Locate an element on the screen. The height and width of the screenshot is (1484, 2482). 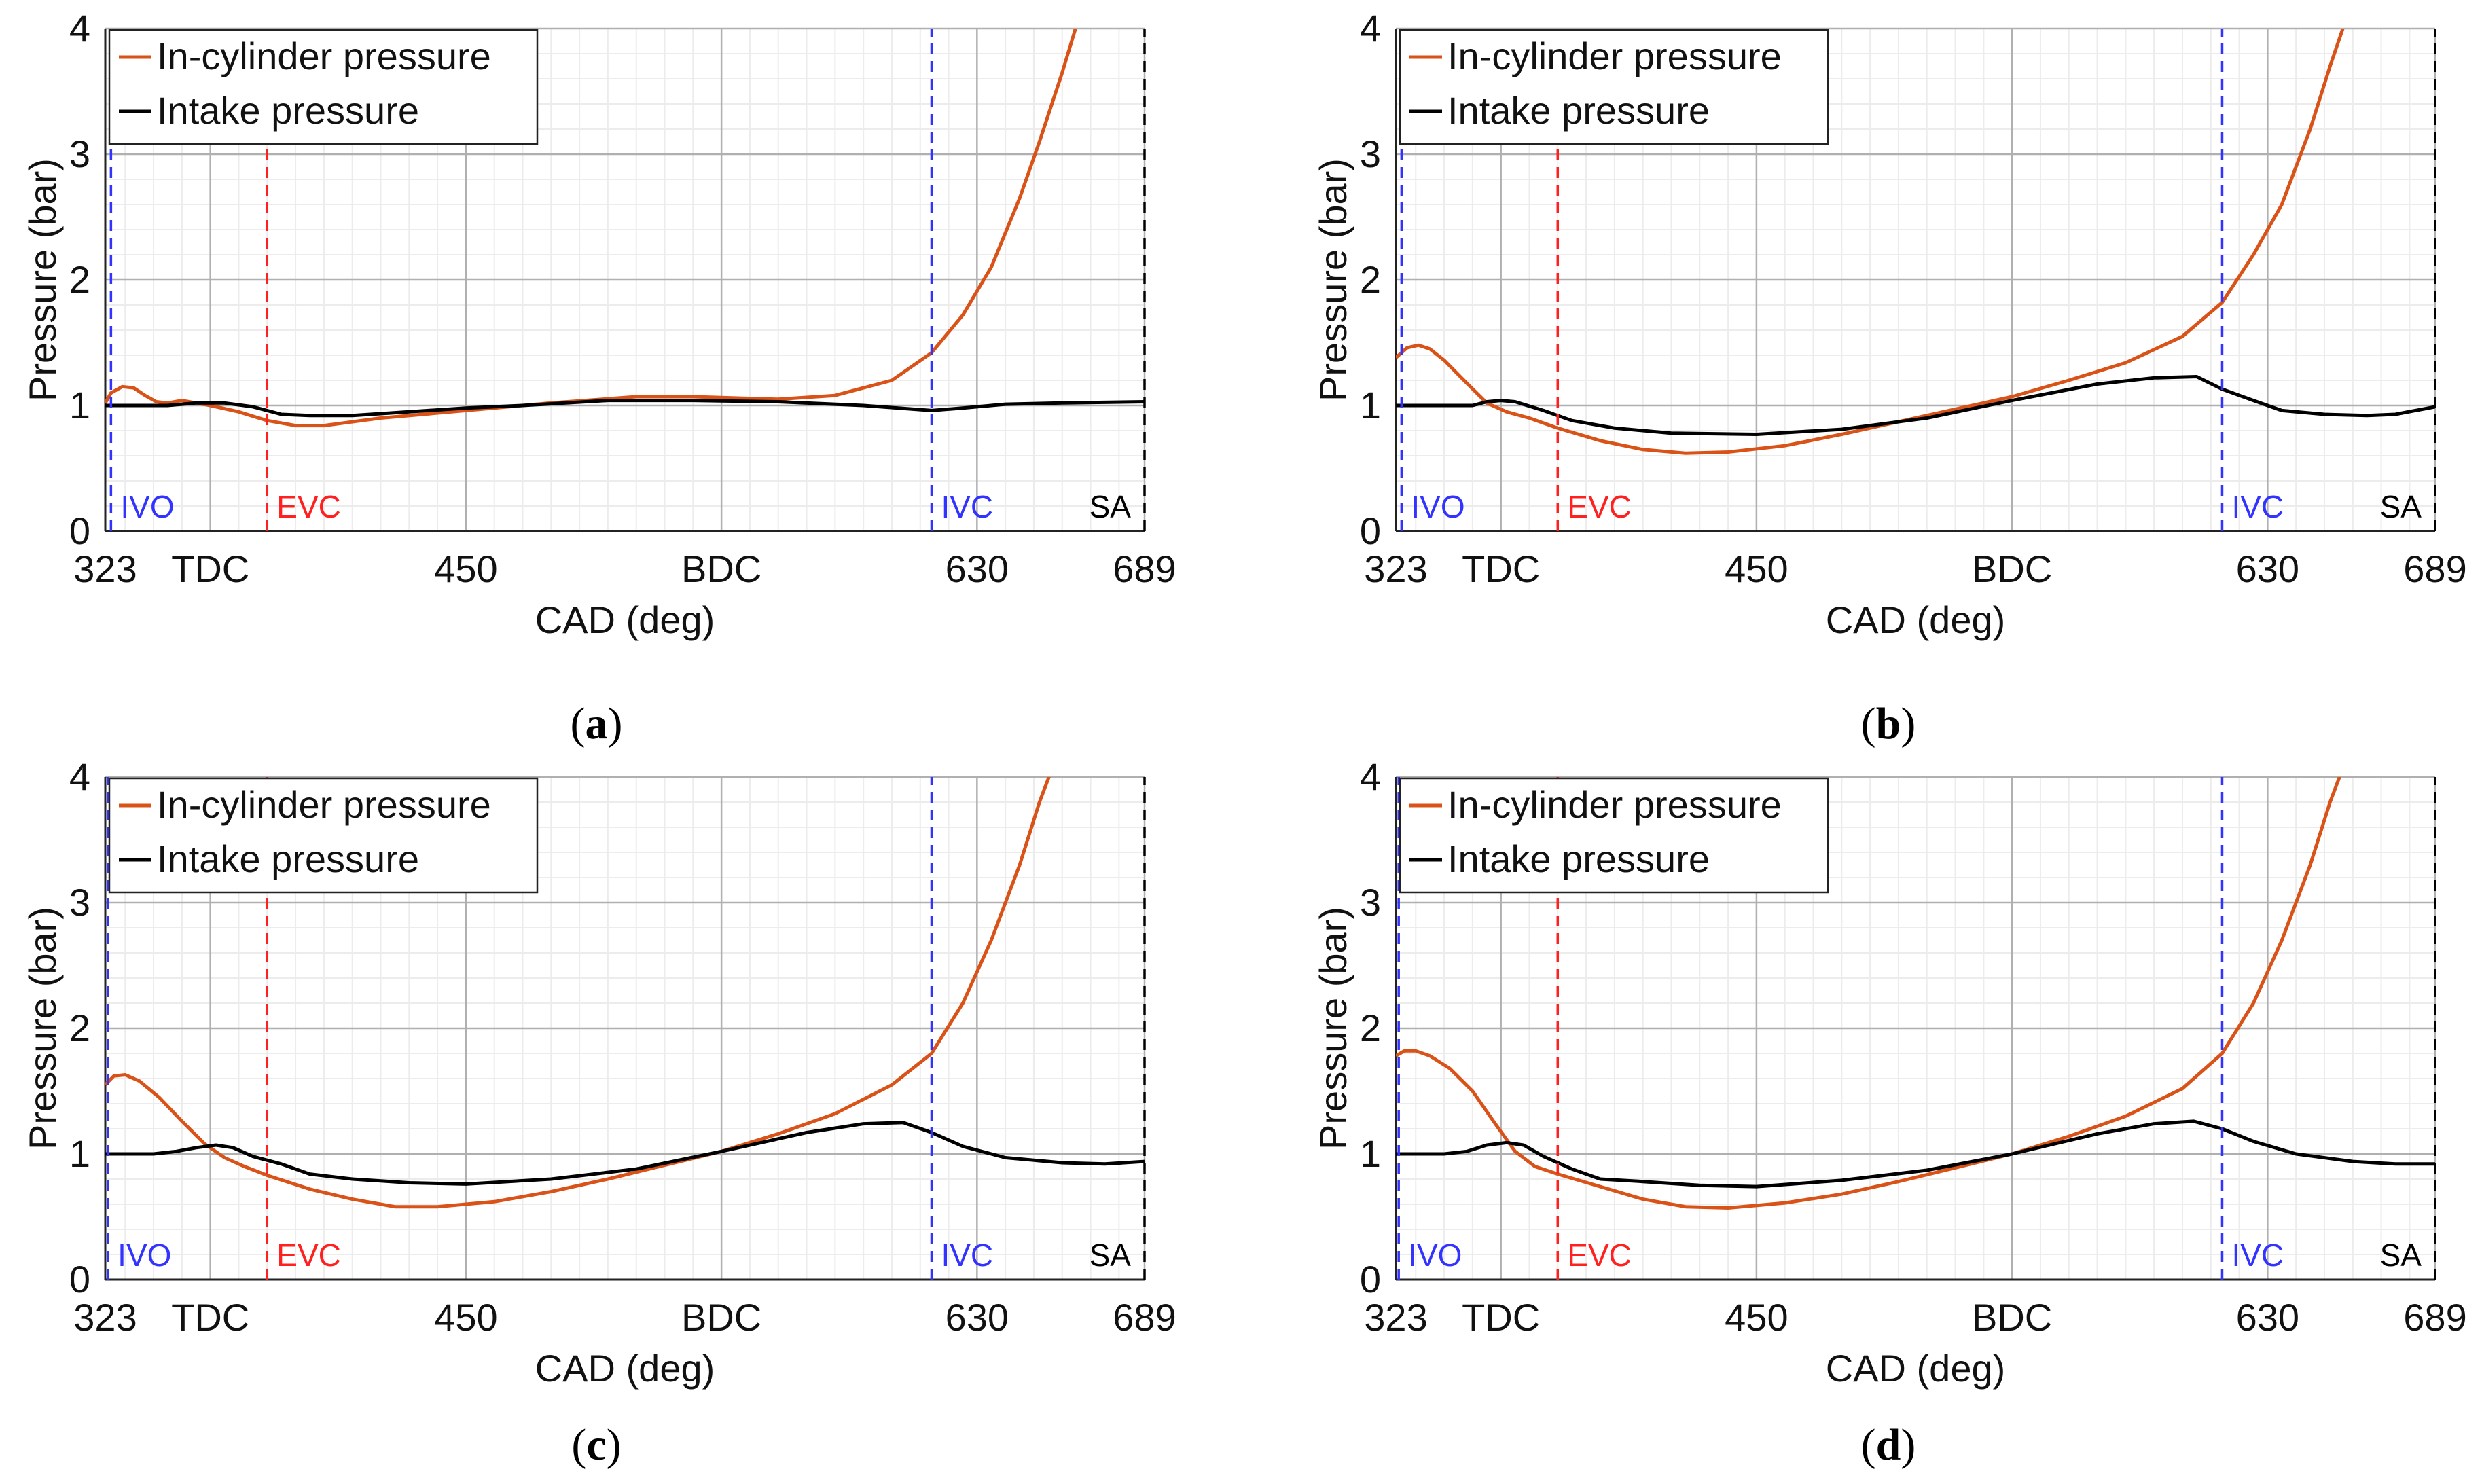
caption-d: (d) is located at coordinates (1888, 1445).